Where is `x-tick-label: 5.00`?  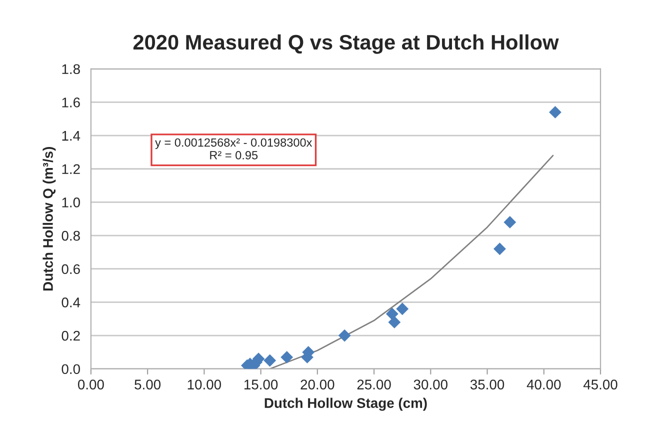 x-tick-label: 5.00 is located at coordinates (147, 385).